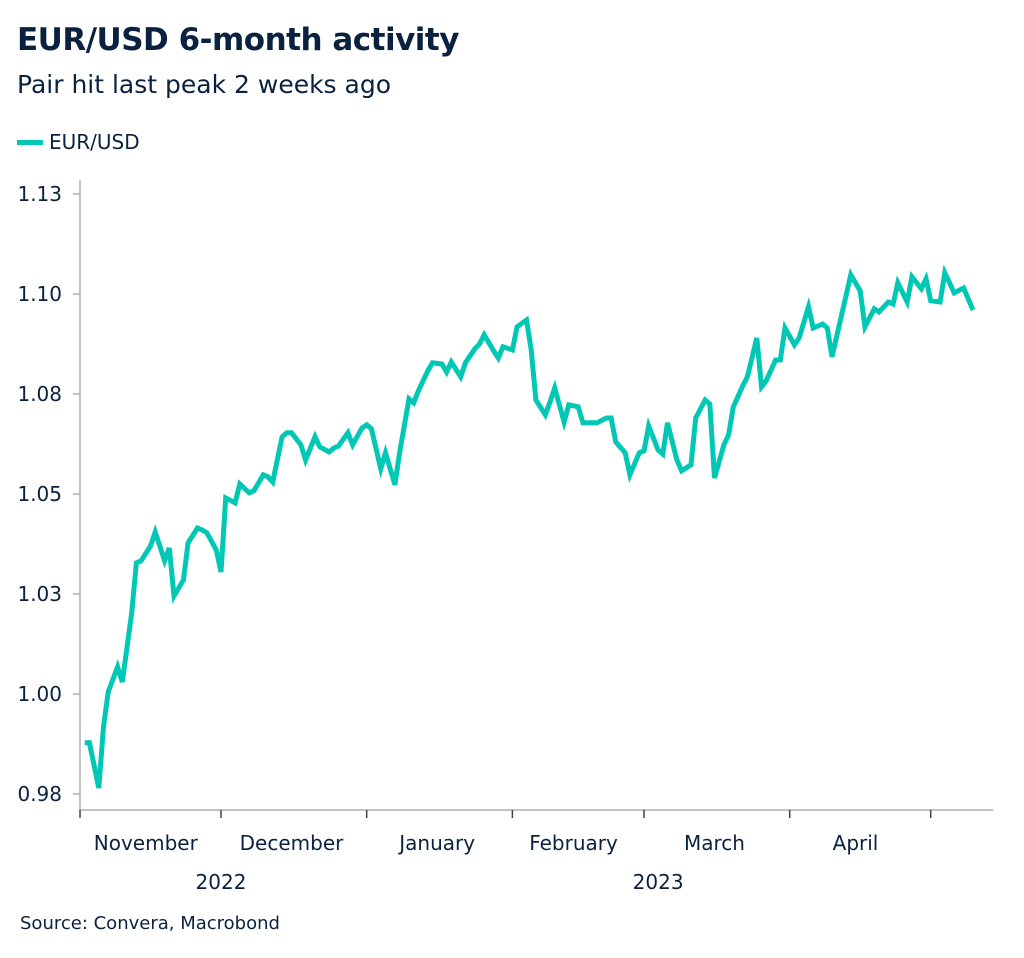 The image size is (1024, 958). I want to click on y-tick-label: 1.00, so click(39, 694).